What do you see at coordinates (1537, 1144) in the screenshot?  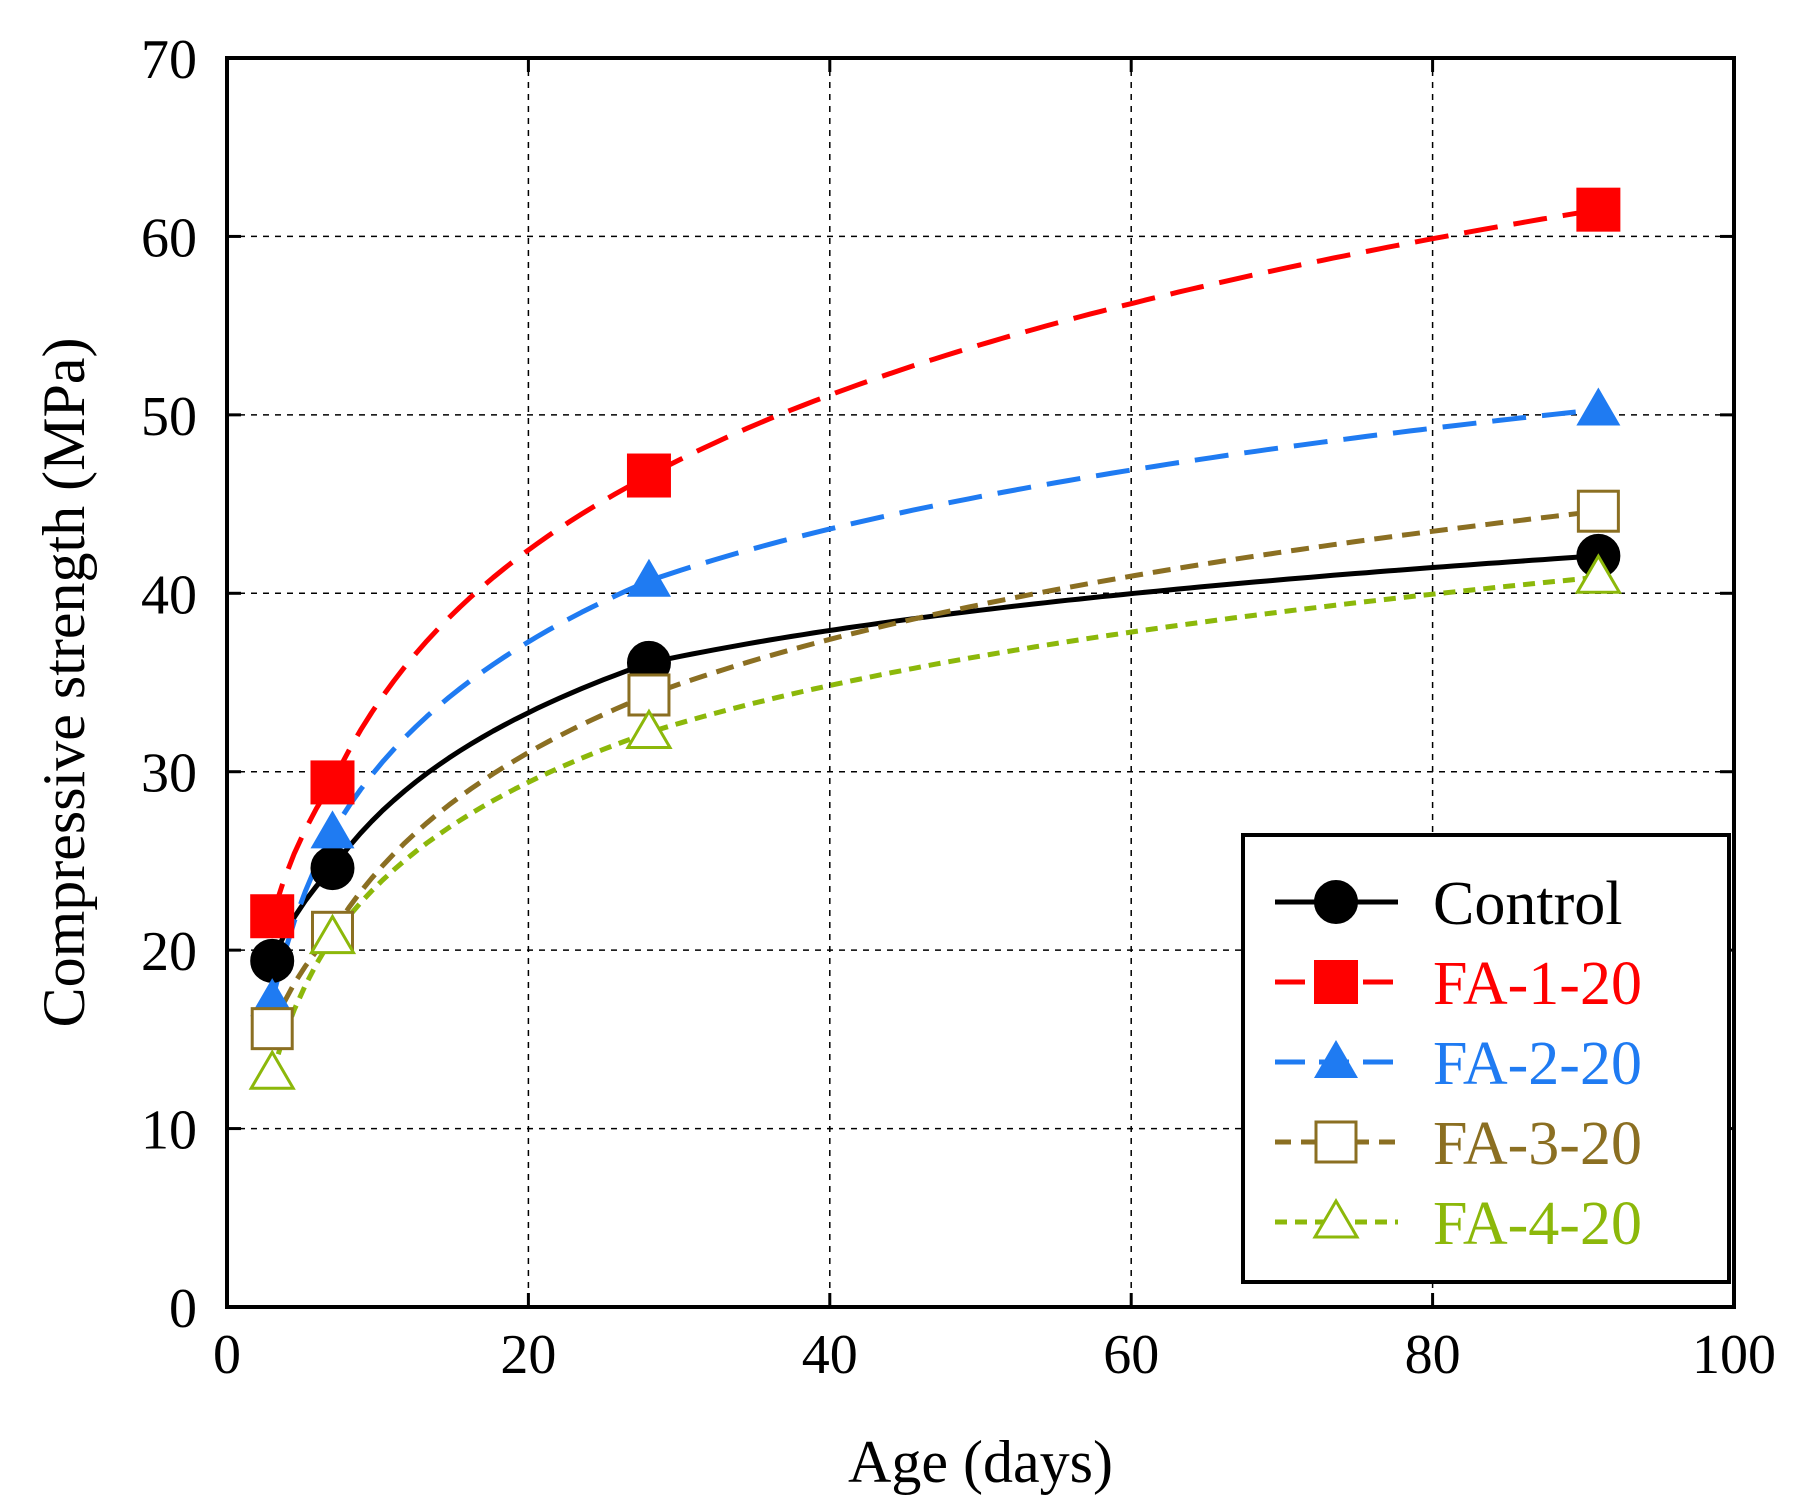 I see `legend-label: FA-3-20` at bounding box center [1537, 1144].